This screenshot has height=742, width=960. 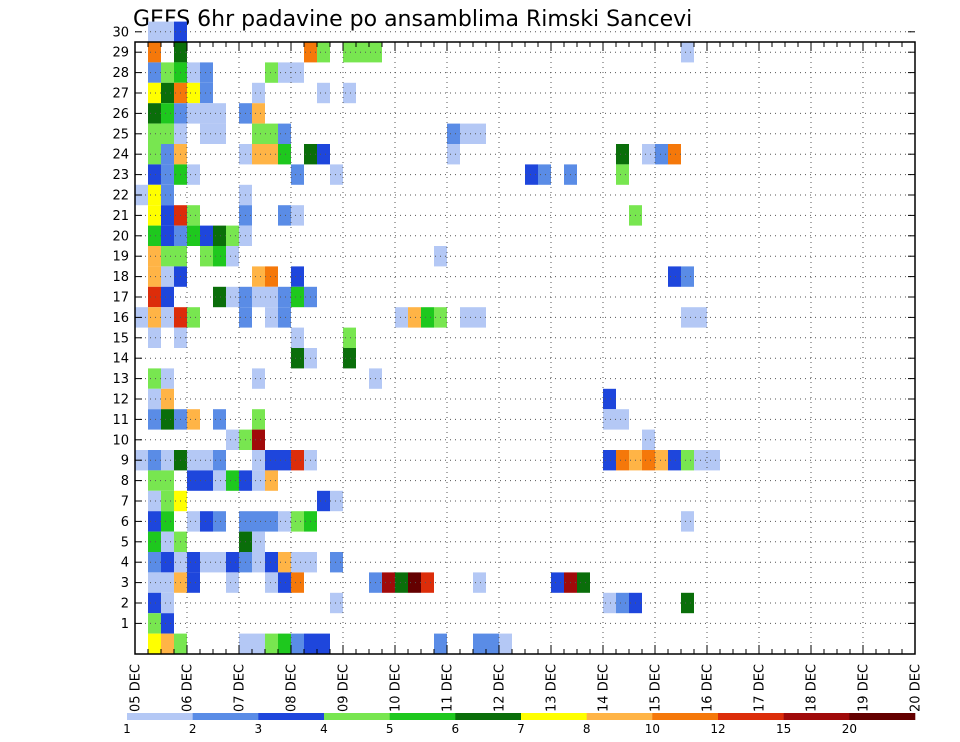 What do you see at coordinates (240, 688) in the screenshot?
I see `x-tick-label: 07 DEC` at bounding box center [240, 688].